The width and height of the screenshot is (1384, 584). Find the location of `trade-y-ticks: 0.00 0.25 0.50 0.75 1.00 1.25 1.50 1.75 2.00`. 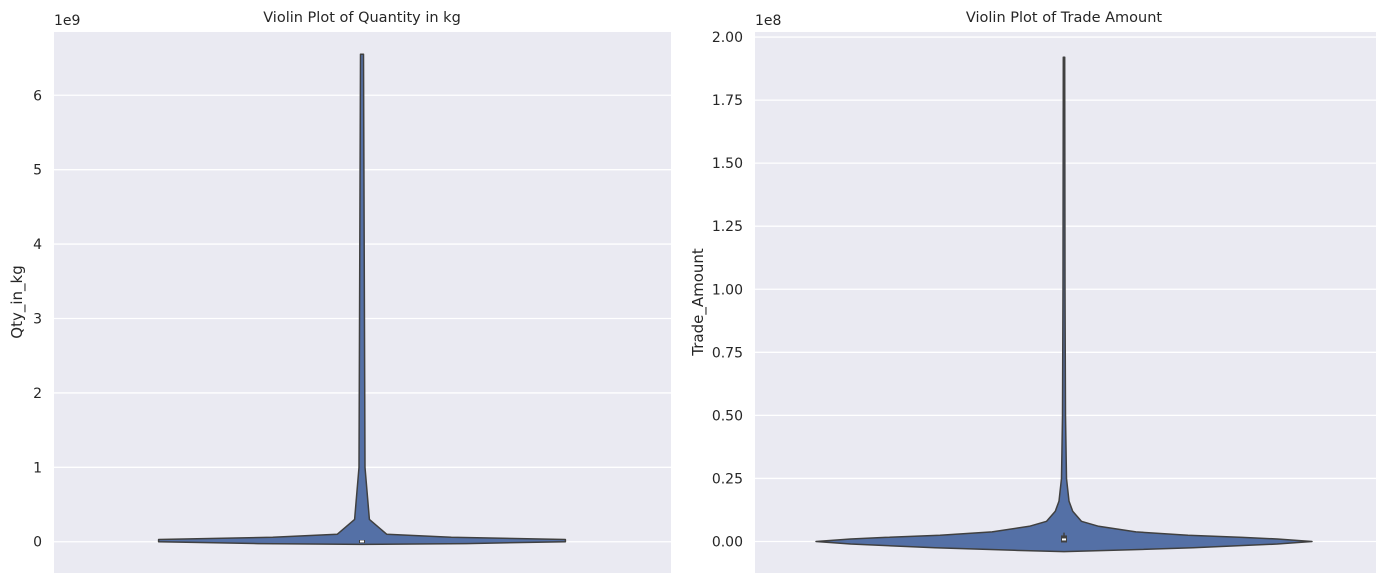

trade-y-ticks: 0.00 0.25 0.50 0.75 1.00 1.25 1.50 1.75 2.00 is located at coordinates (727, 290).